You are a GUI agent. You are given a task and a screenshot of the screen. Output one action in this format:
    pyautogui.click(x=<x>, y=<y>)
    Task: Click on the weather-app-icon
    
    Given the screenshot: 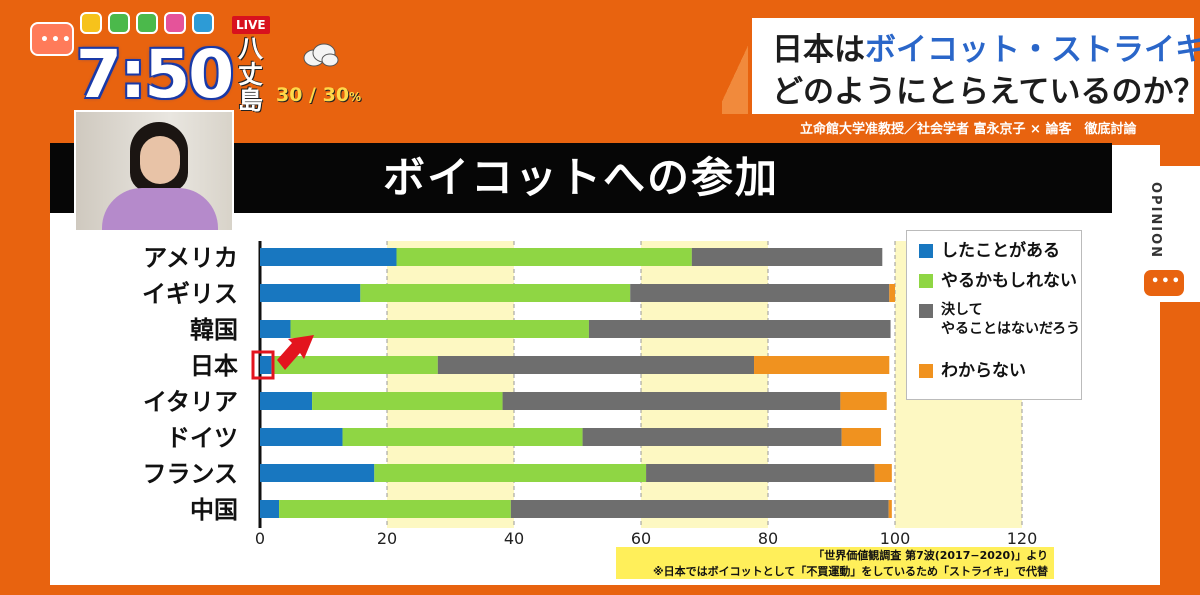 What is the action you would take?
    pyautogui.click(x=203, y=23)
    